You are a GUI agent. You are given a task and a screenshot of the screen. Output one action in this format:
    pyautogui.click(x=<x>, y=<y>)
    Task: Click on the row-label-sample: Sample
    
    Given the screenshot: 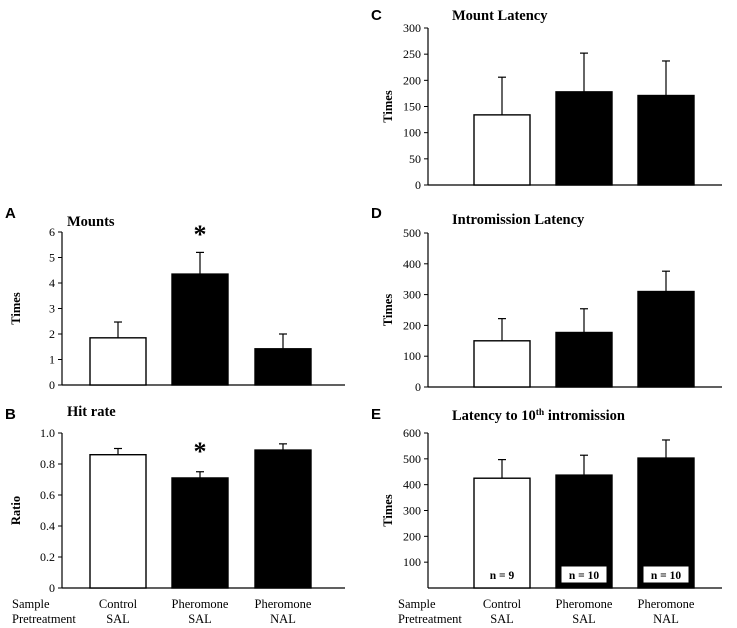 What is the action you would take?
    pyautogui.click(x=31, y=604)
    